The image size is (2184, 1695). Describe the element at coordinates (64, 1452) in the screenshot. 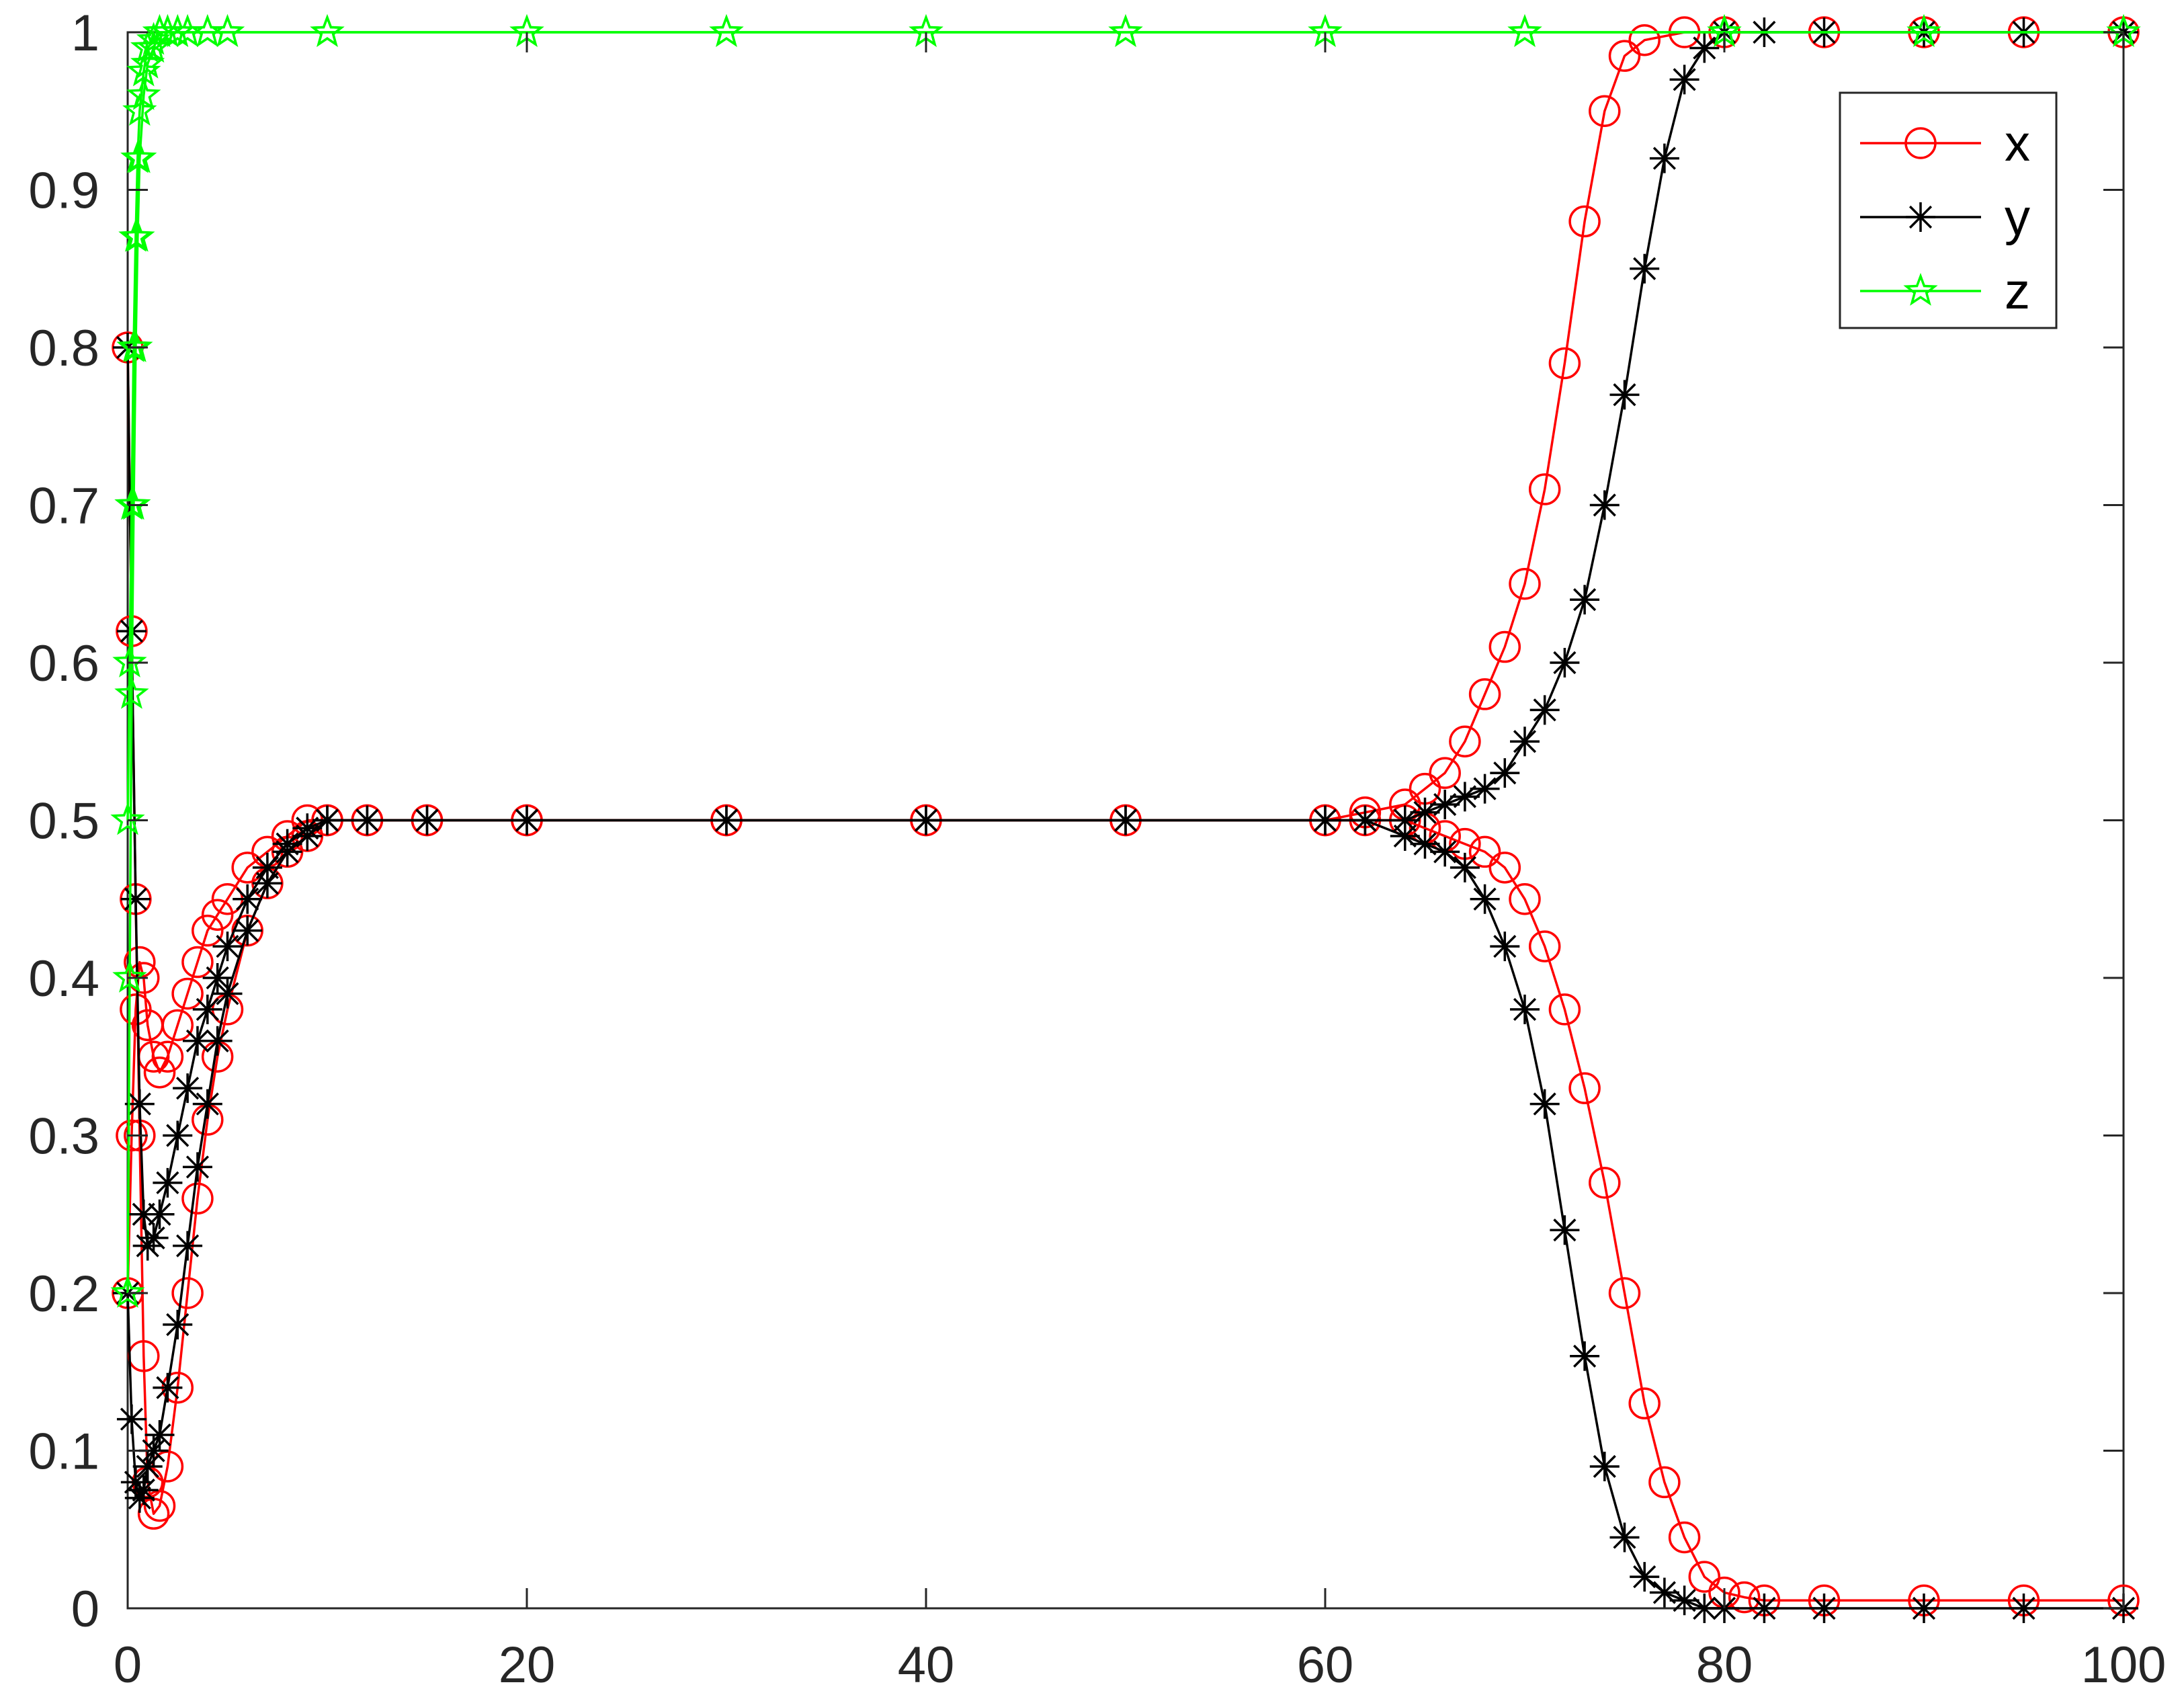

I see `y-tick-label: 0.1` at that location.